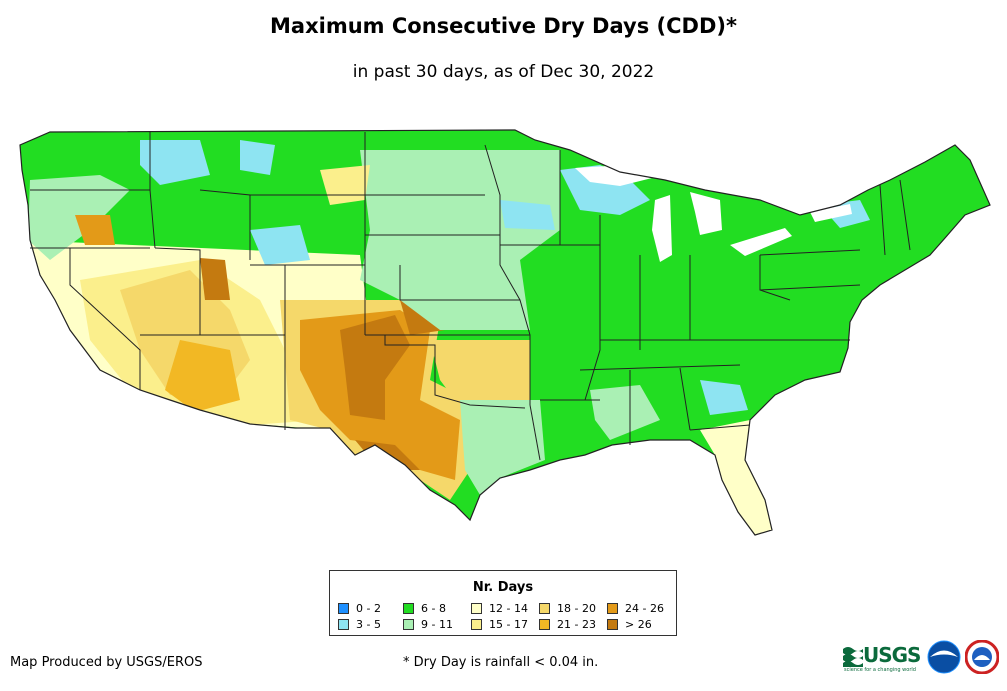  Describe the element at coordinates (761, 242) in the screenshot. I see `lake-erie` at that location.